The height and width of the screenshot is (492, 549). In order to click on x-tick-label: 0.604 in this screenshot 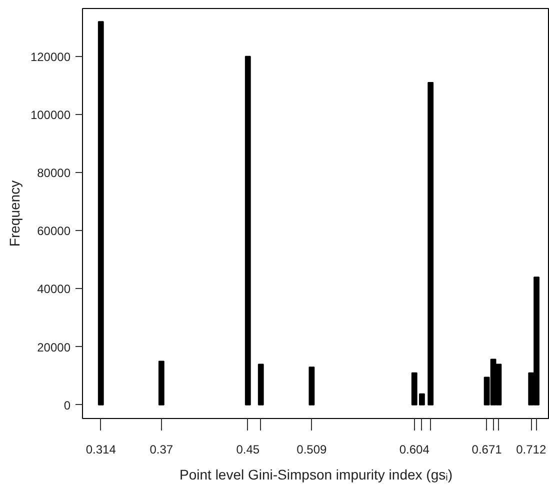, I will do `click(414, 449)`.